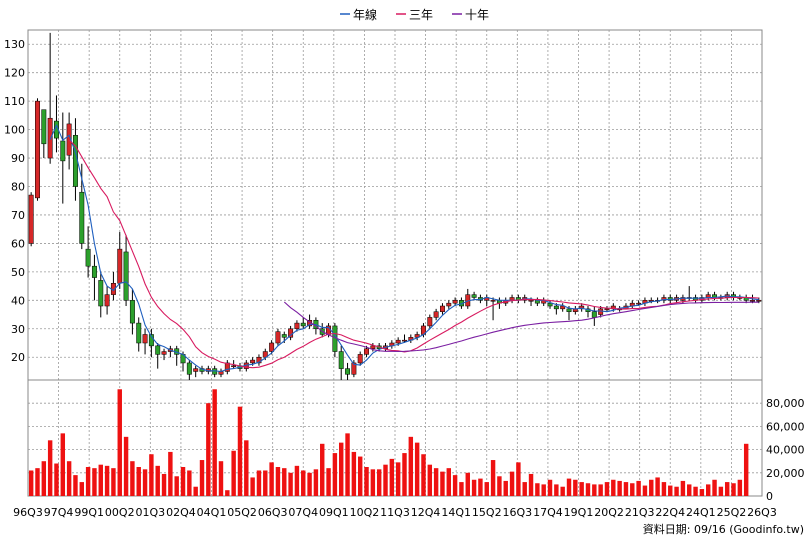 This screenshot has width=808, height=544. Describe the element at coordinates (640, 512) in the screenshot. I see `x-tick-label: 21Q3` at that location.